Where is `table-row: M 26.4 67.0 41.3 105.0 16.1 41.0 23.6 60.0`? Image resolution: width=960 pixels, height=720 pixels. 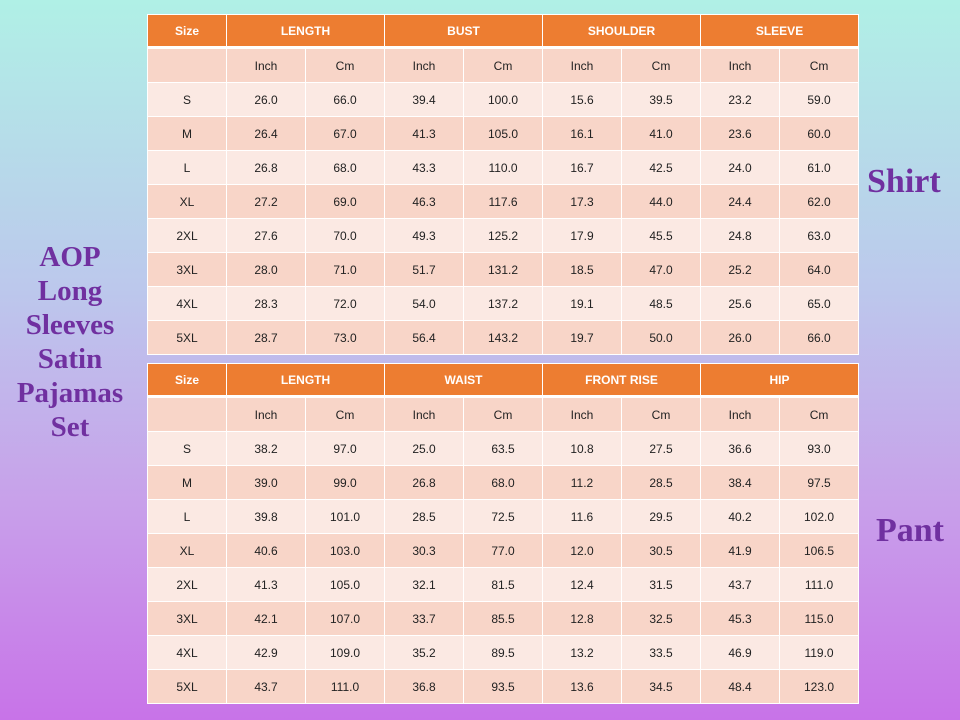
table-row: M 26.4 67.0 41.3 105.0 16.1 41.0 23.6 60.0 is located at coordinates (503, 133).